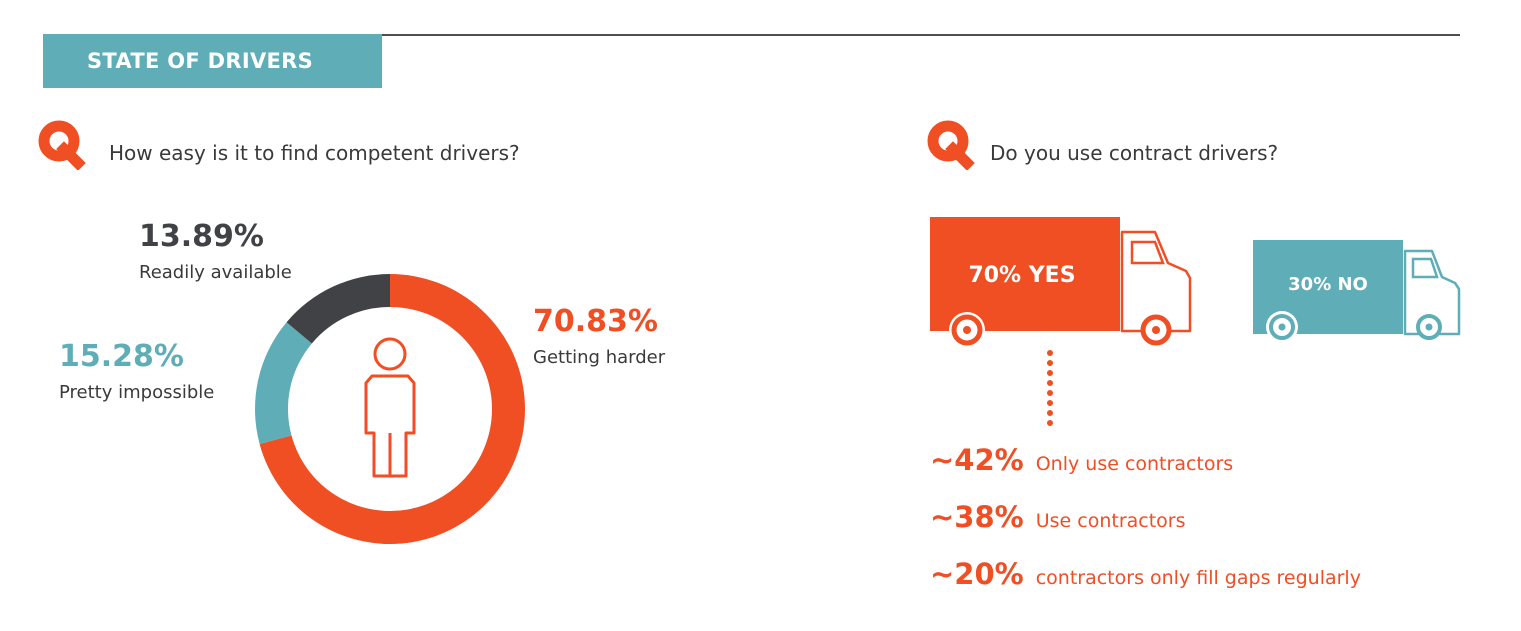  What do you see at coordinates (599, 357) in the screenshot?
I see `slice-label-getting-harder: Getting harder` at bounding box center [599, 357].